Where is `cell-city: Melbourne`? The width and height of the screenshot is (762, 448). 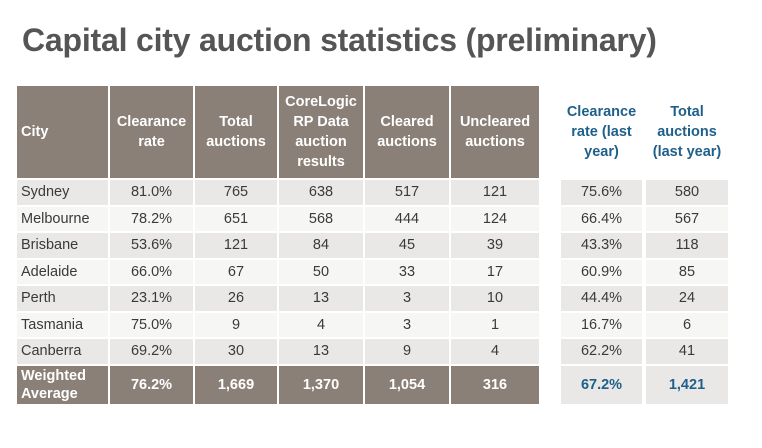 cell-city: Melbourne is located at coordinates (63, 217).